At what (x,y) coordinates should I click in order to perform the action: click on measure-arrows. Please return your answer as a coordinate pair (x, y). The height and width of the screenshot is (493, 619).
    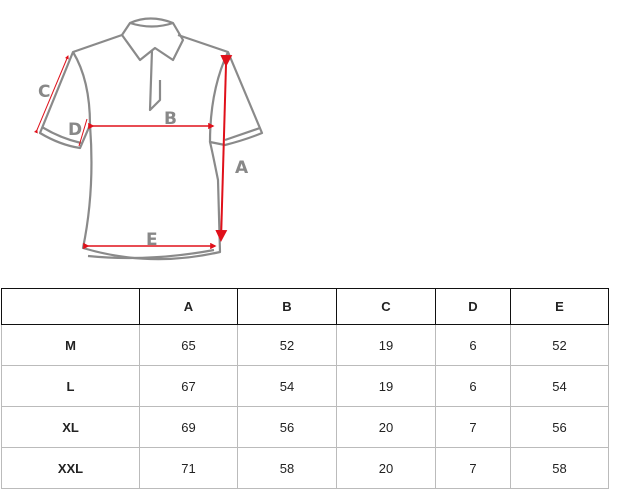
    Looking at the image, I should click on (133, 152).